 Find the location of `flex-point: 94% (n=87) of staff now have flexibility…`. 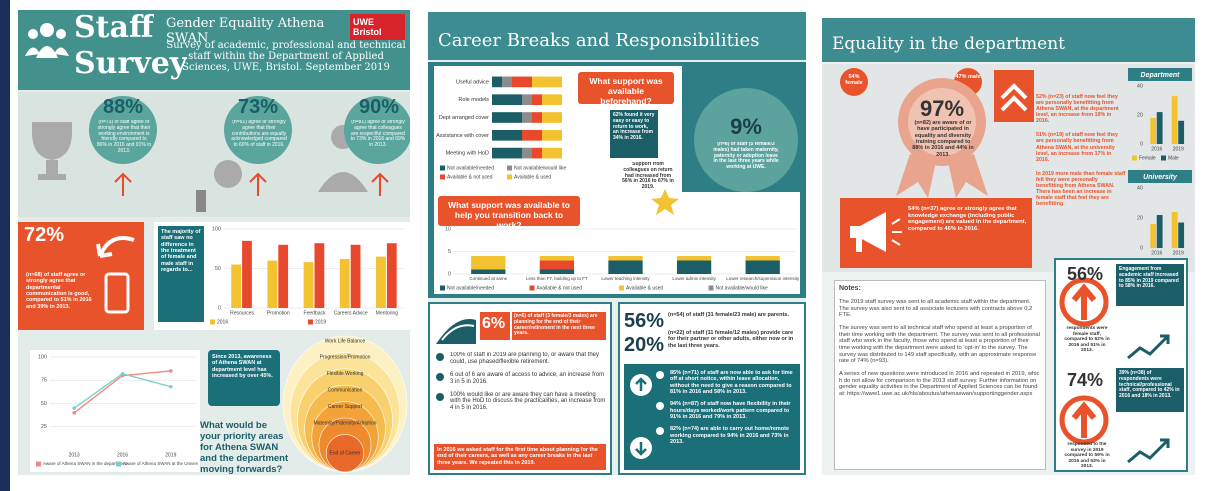

flex-point: 94% (n=87) of staff now have flexibility… is located at coordinates (727, 410).